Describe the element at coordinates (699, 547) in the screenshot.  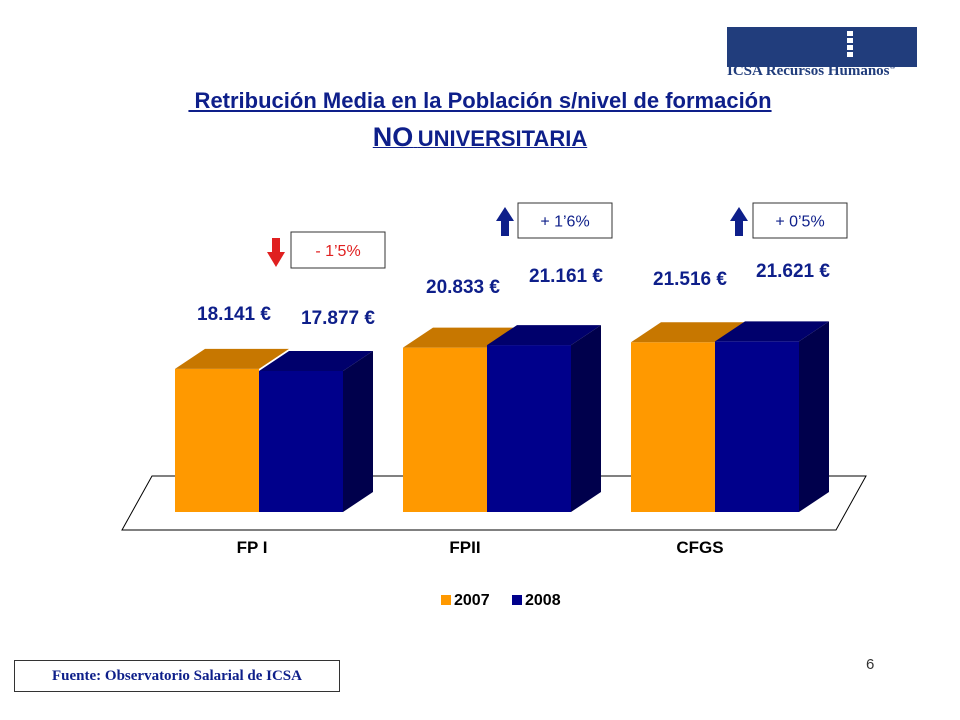
I see `category-label-2: CFGS` at that location.